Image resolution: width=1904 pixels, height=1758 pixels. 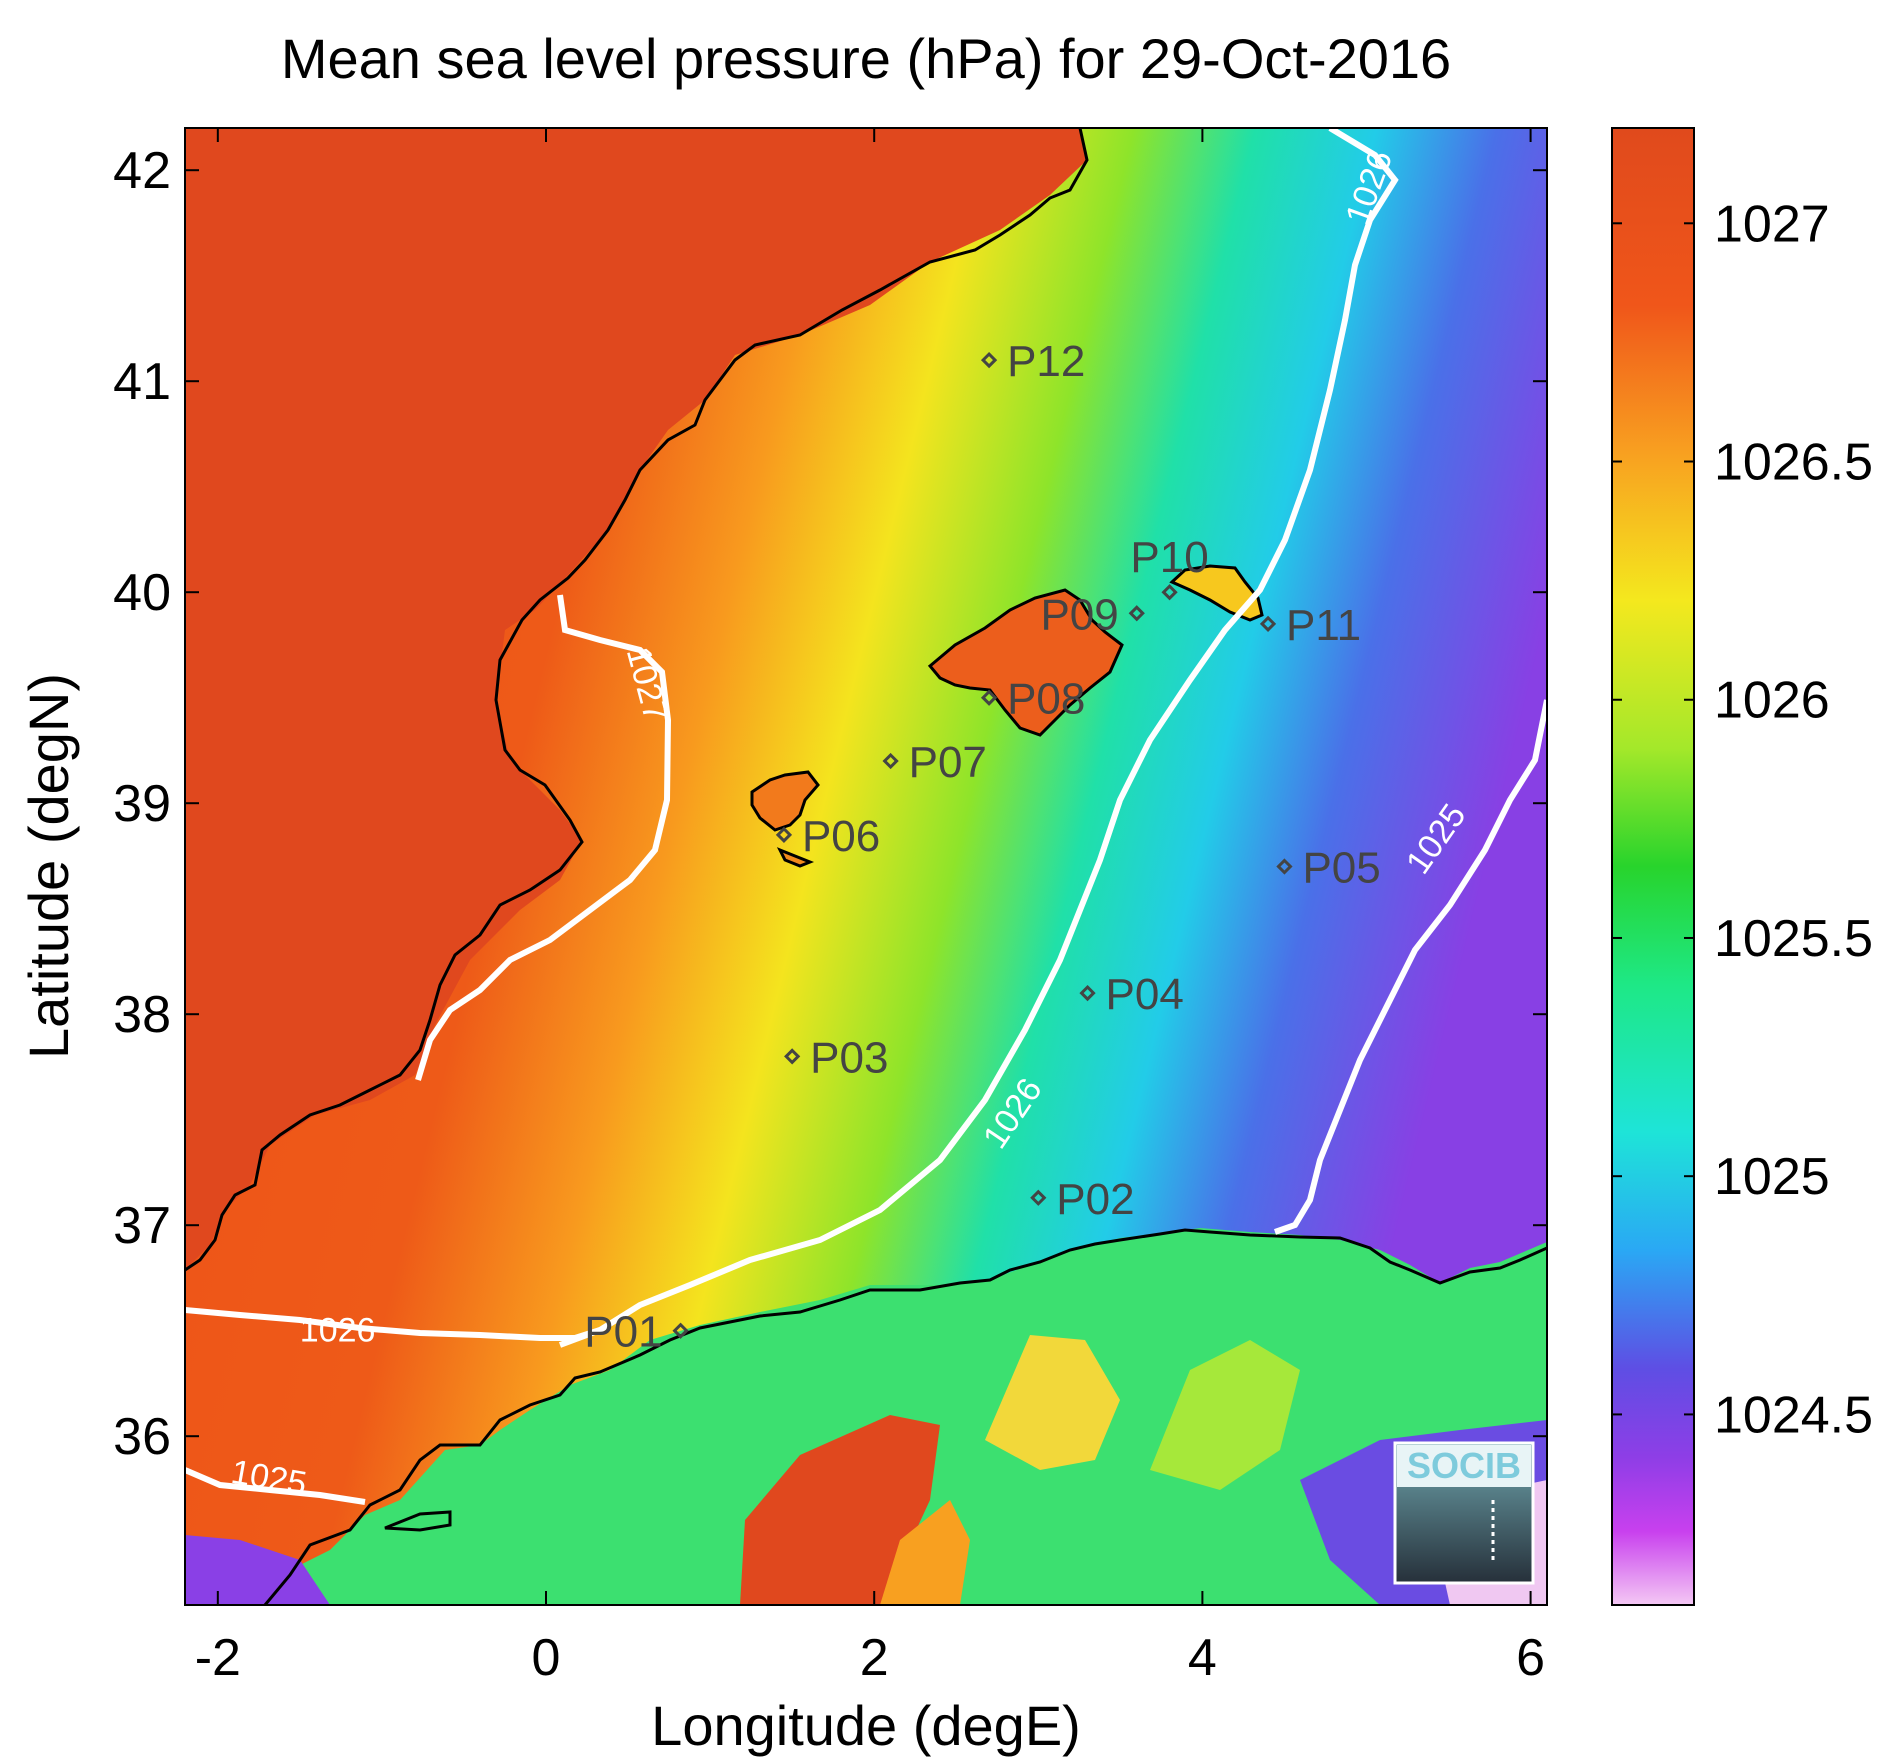 What do you see at coordinates (1742, 819) in the screenshot?
I see `colorbar-ticks: 1027 1026.5 1026 1025.5 1025 1024.5` at bounding box center [1742, 819].